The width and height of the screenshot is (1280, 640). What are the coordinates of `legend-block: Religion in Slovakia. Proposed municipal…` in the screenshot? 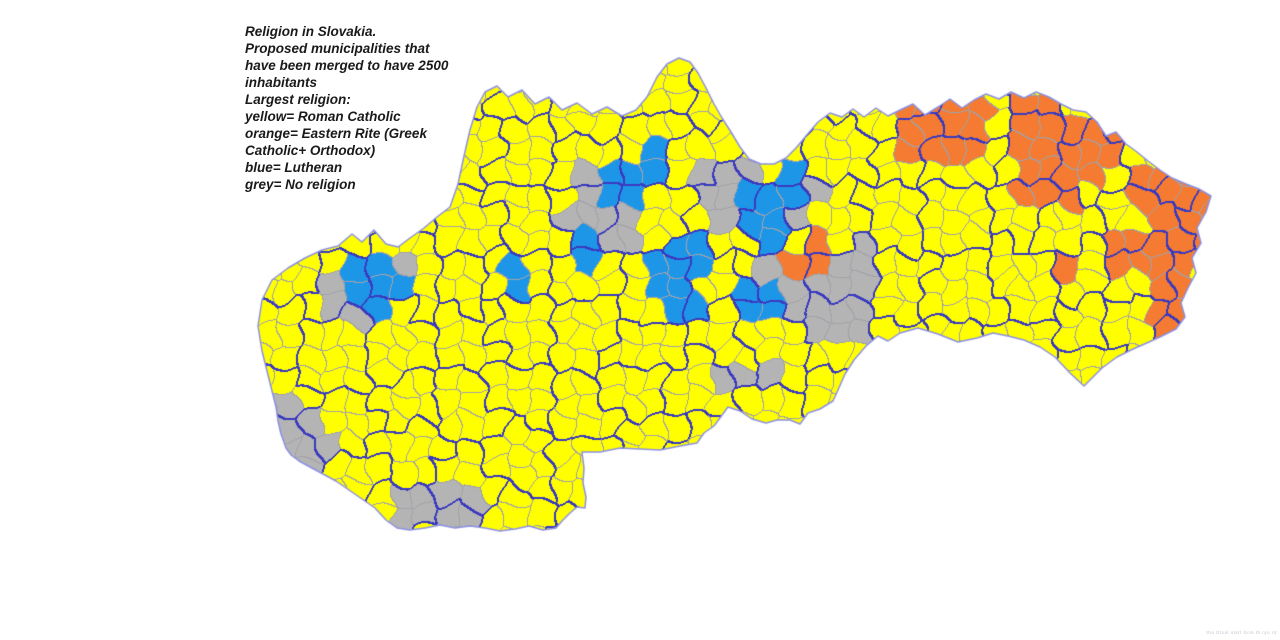 It's located at (365, 108).